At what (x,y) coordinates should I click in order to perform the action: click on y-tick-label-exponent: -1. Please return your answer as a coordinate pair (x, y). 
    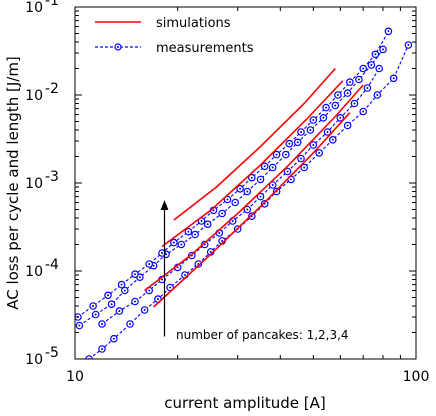
    Looking at the image, I should click on (52, 4).